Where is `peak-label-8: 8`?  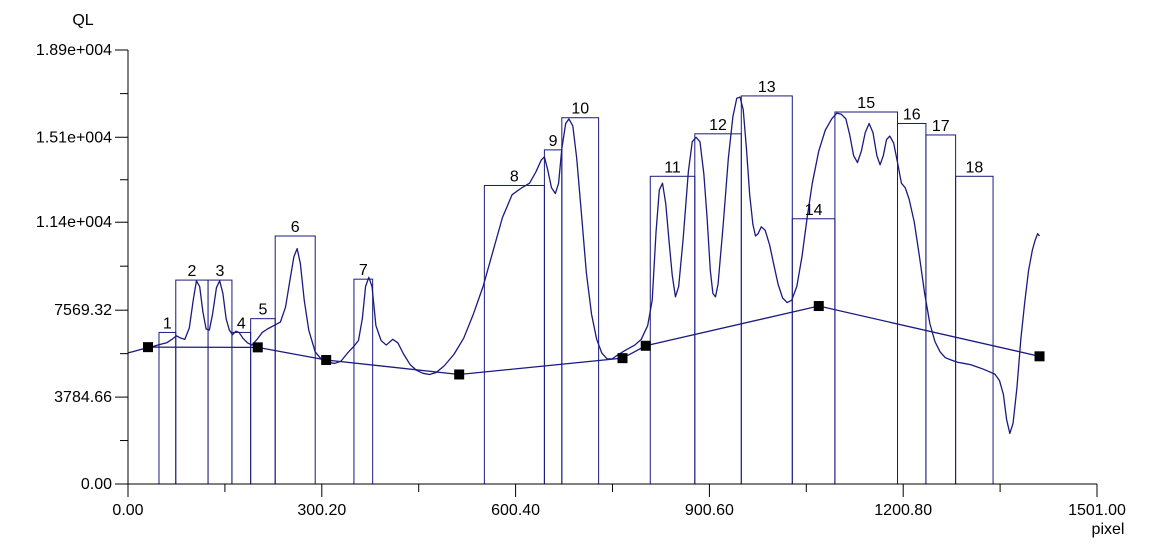 peak-label-8: 8 is located at coordinates (514, 176).